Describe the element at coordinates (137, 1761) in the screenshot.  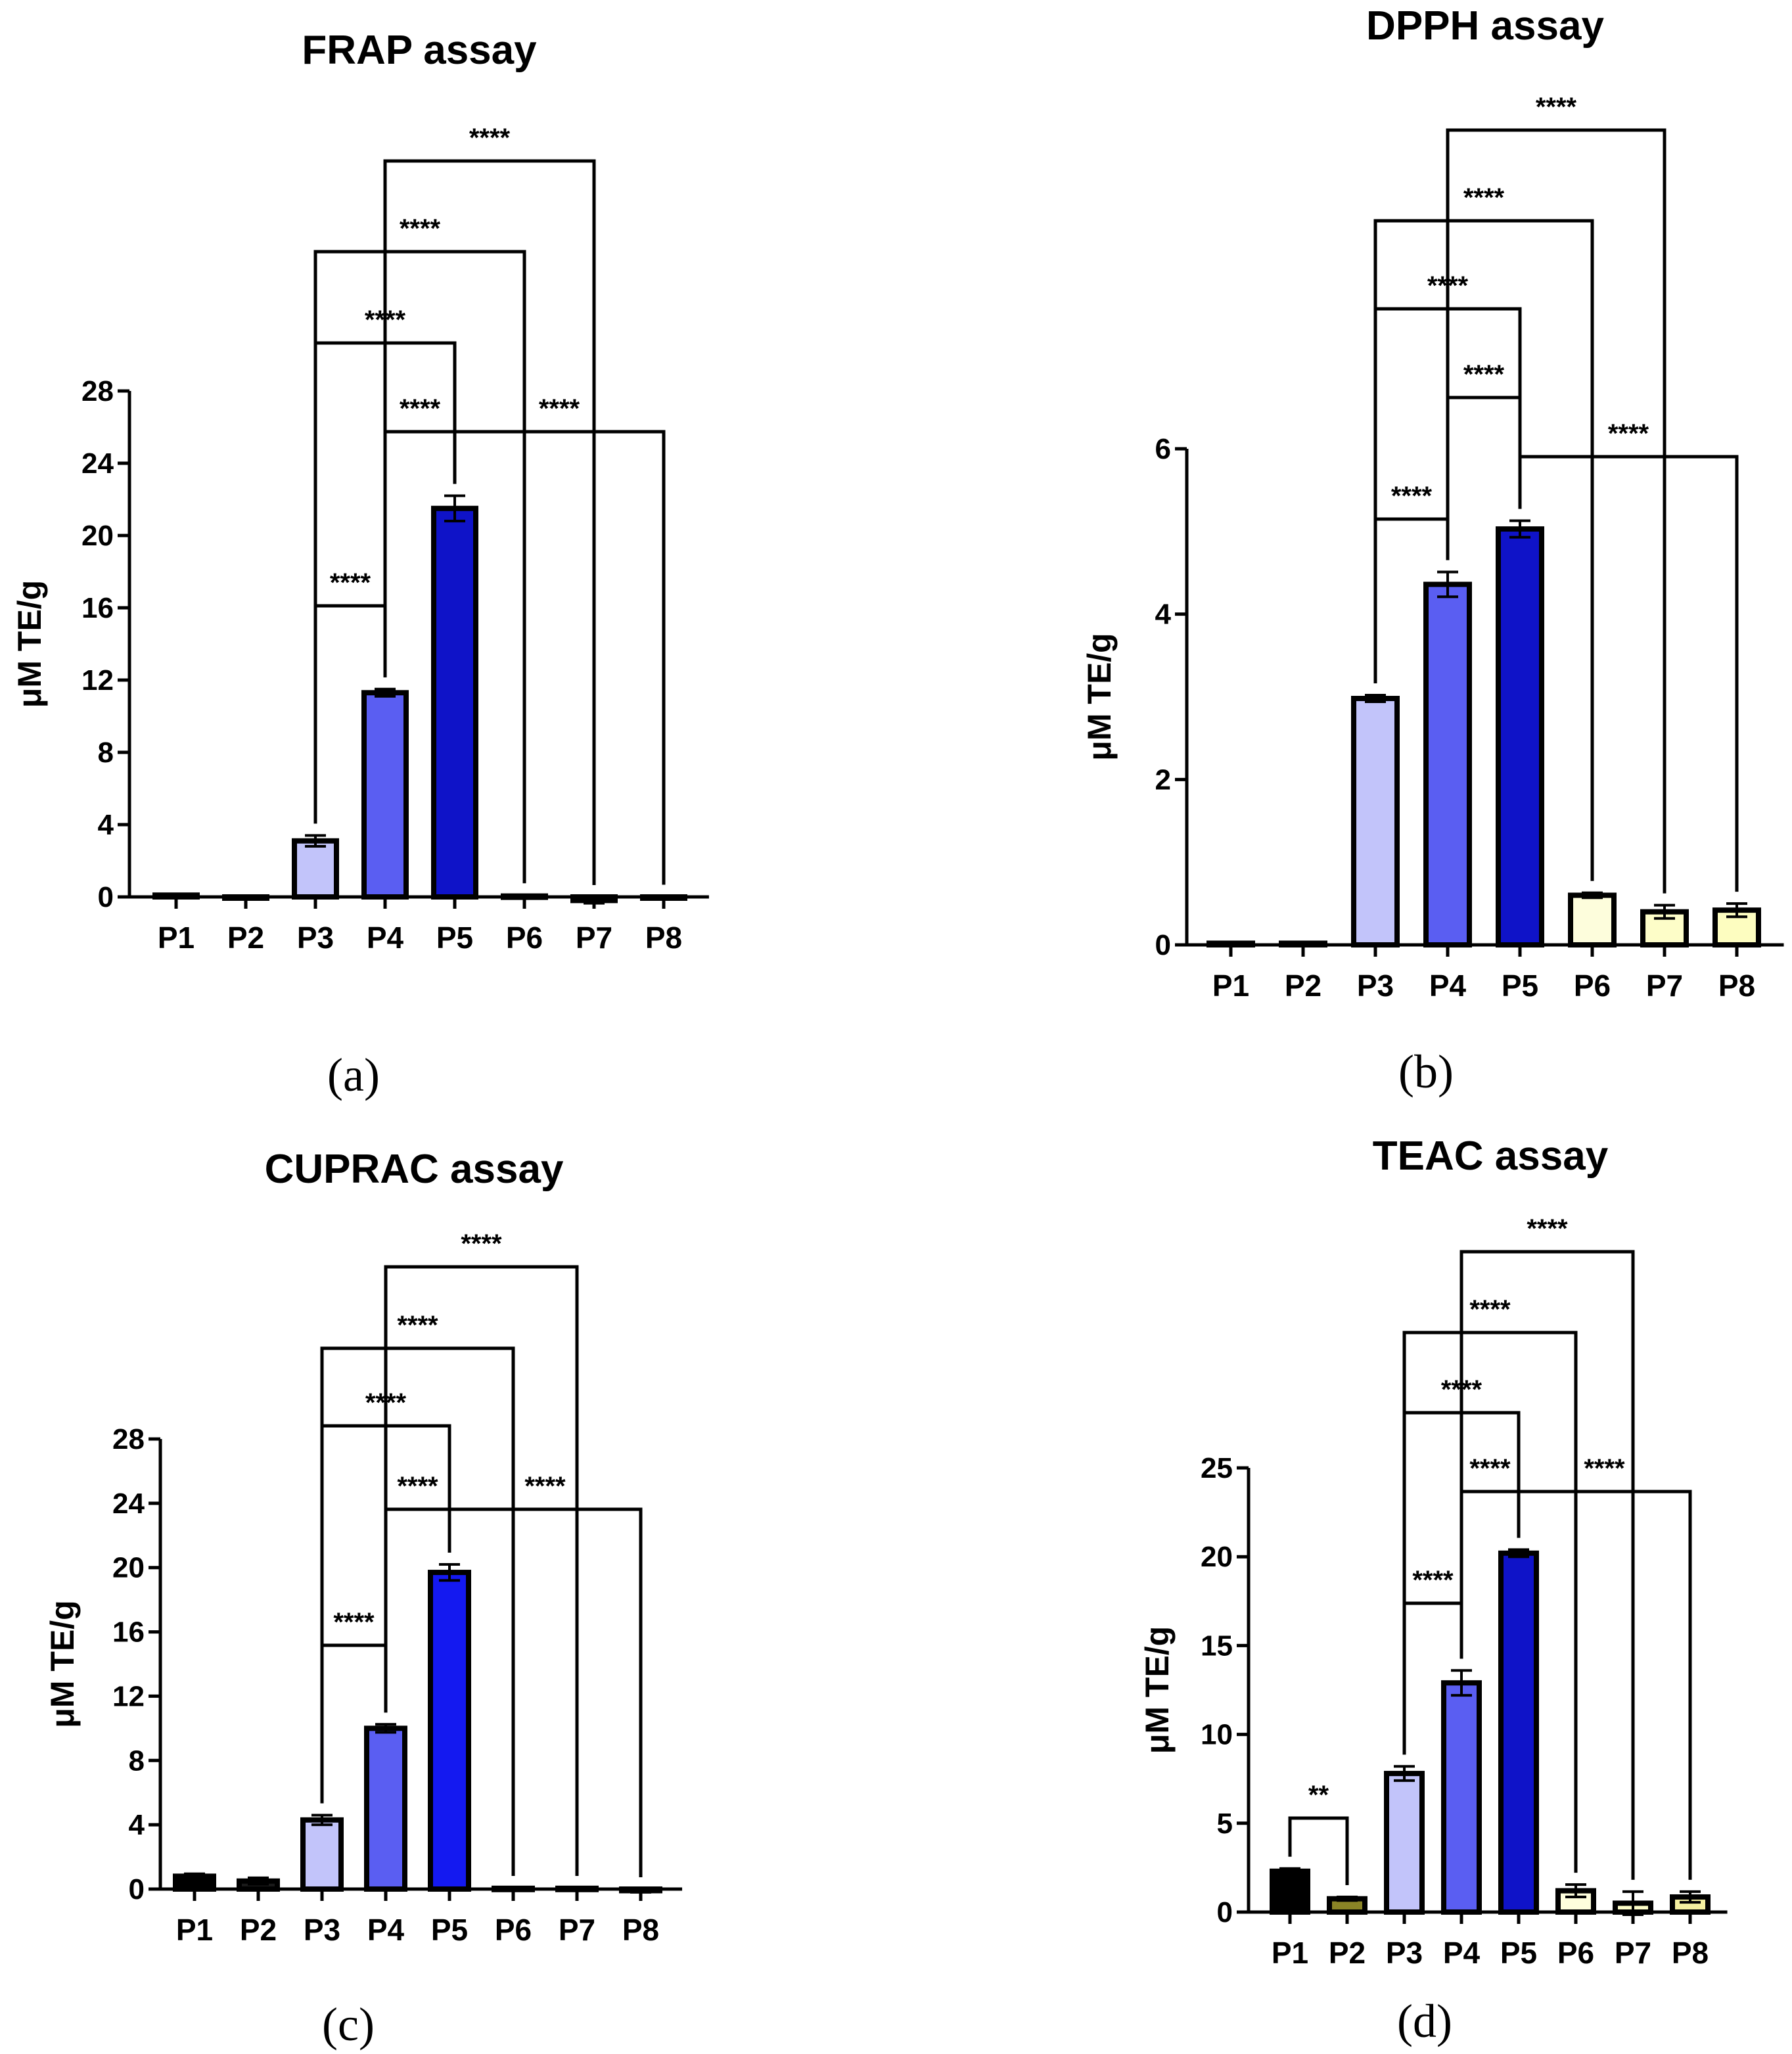
I see `y-tick-label: 8` at that location.